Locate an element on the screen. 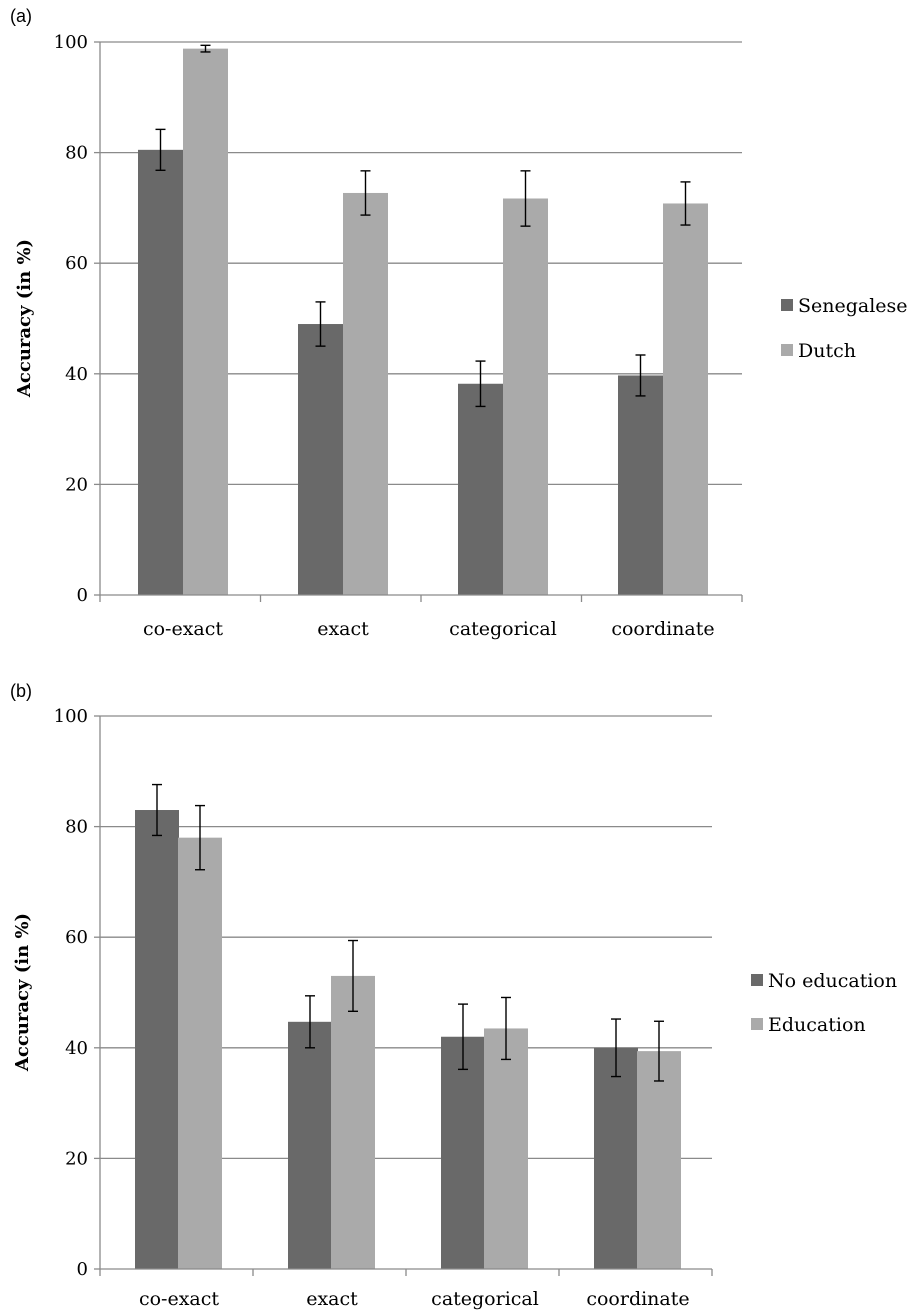 The image size is (911, 1314). panel-label: (b) is located at coordinates (21, 691).